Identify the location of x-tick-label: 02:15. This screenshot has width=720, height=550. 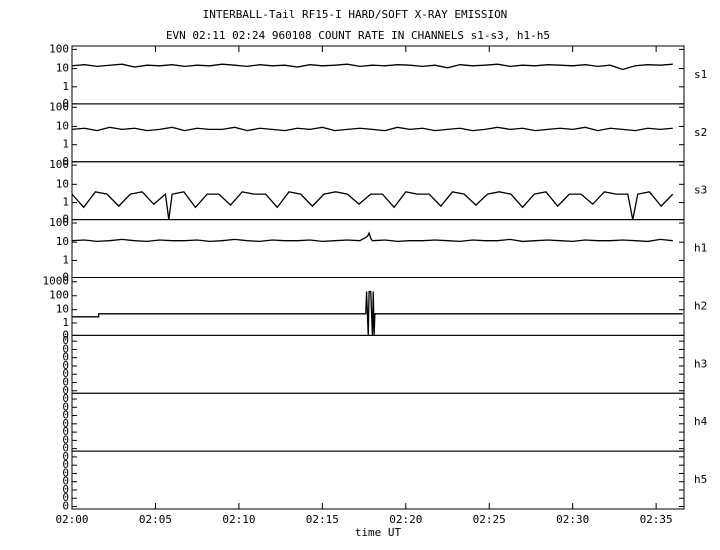
(322, 519).